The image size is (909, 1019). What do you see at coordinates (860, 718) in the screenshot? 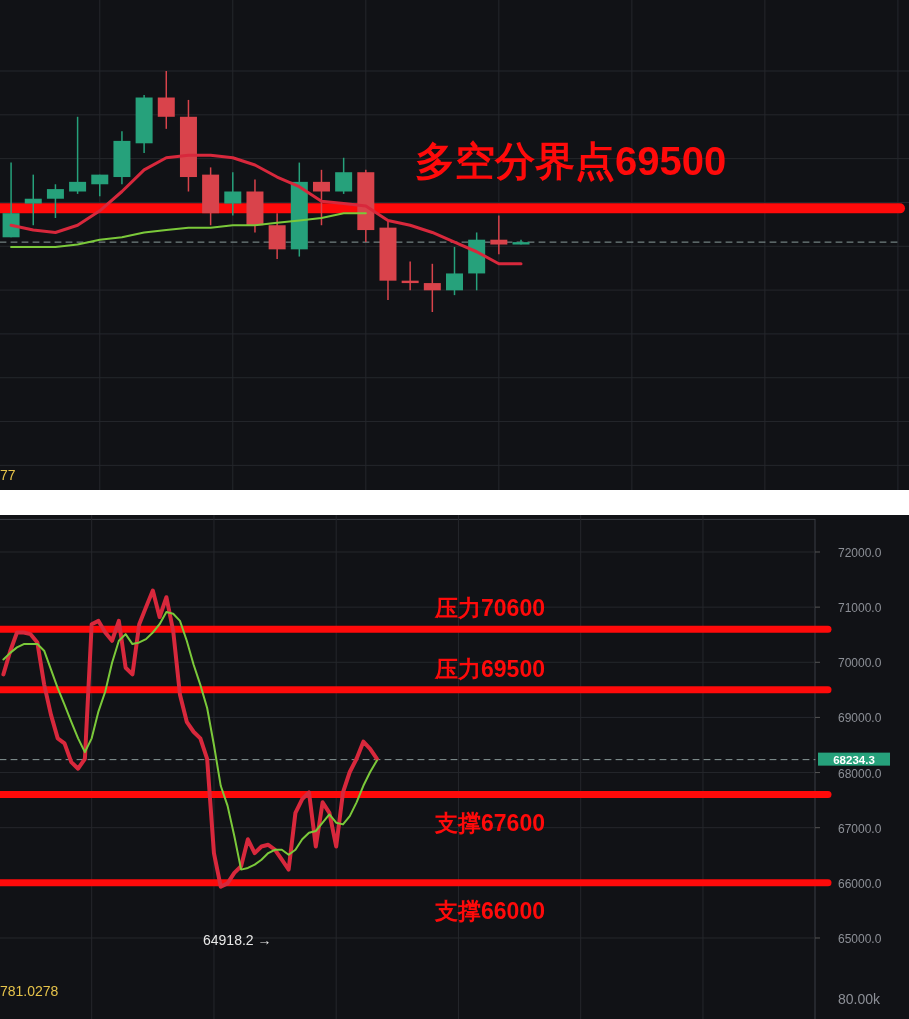
I see `y-tick-label: 69000.0` at bounding box center [860, 718].